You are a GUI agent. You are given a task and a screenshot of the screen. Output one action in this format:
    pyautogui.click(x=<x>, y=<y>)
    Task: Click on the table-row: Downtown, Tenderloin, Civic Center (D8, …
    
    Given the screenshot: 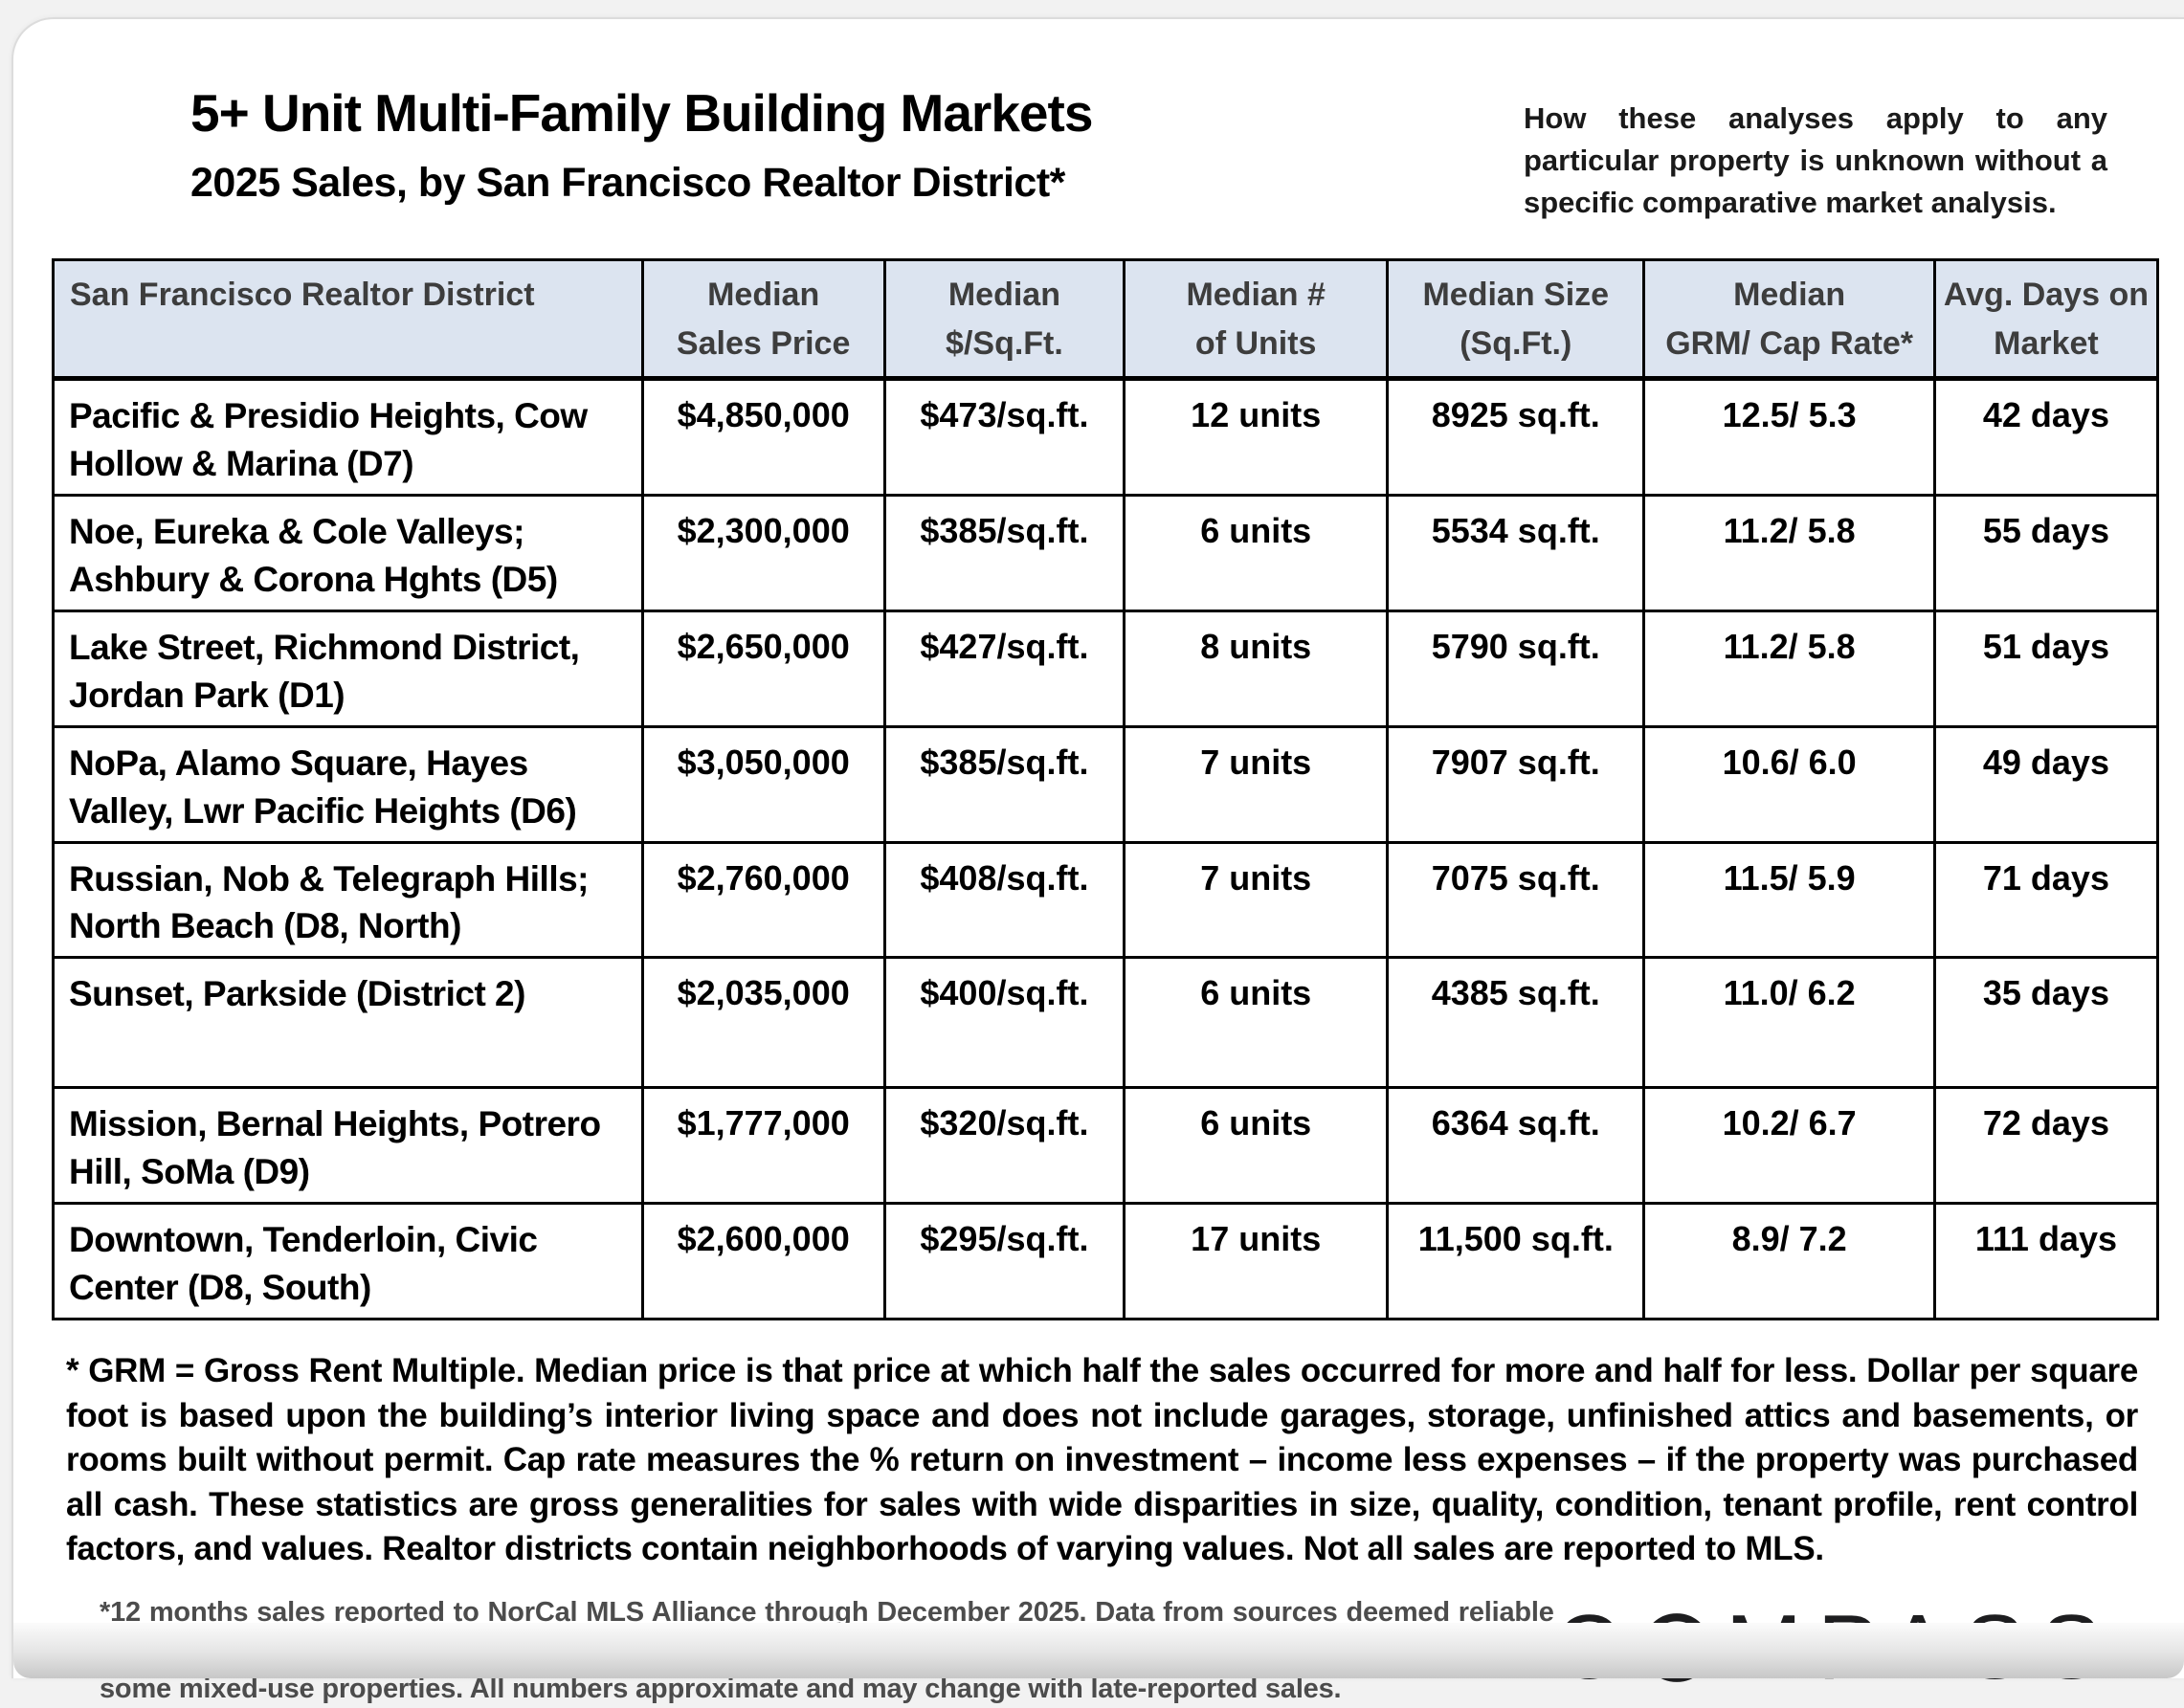 What is the action you would take?
    pyautogui.click(x=1106, y=1262)
    